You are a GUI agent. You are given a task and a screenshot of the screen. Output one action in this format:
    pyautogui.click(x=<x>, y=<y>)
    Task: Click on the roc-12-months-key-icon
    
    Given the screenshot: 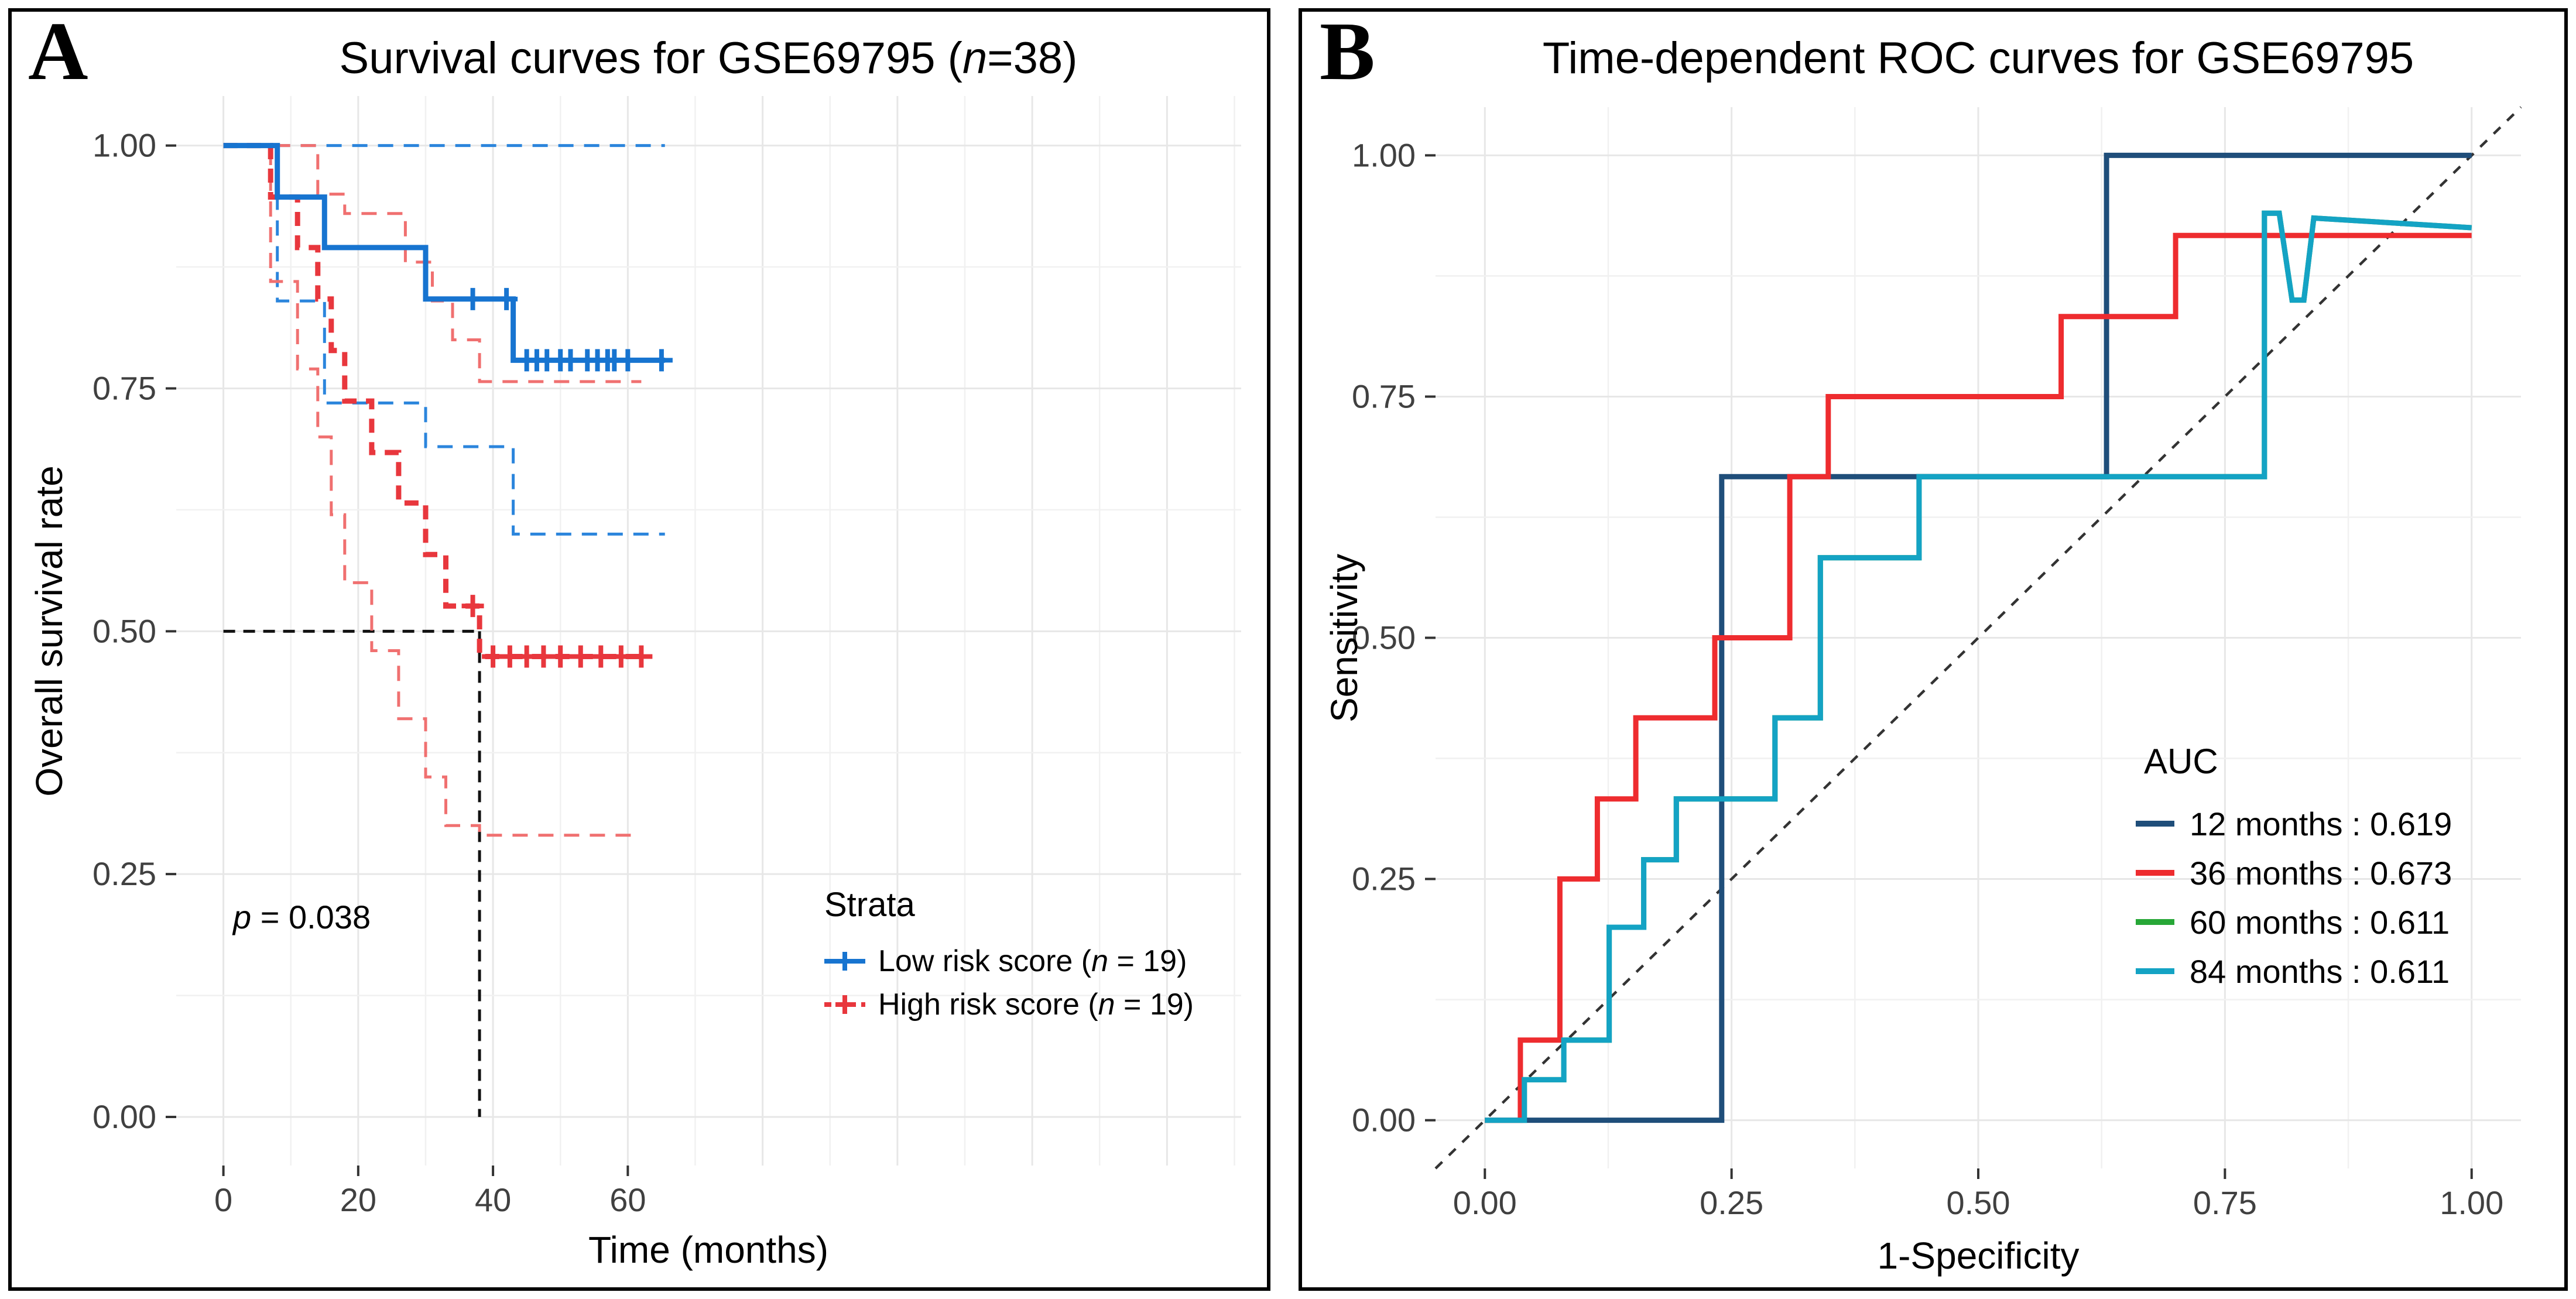 What is the action you would take?
    pyautogui.click(x=2155, y=824)
    